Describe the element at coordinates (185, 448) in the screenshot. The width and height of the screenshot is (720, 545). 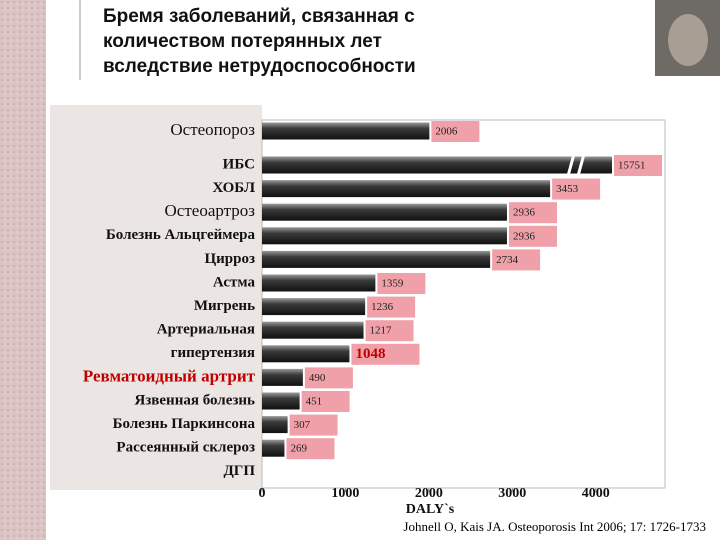
I see `y-tick-label: Рассеянный склероз` at that location.